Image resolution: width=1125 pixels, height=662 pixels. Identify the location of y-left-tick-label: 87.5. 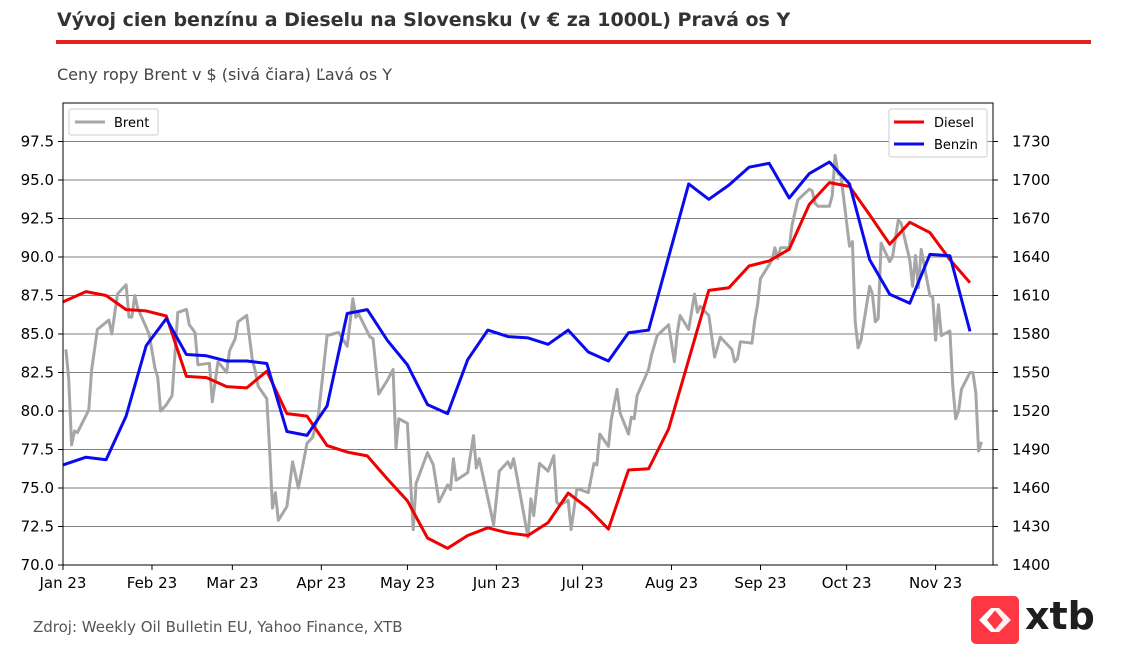
(37, 296).